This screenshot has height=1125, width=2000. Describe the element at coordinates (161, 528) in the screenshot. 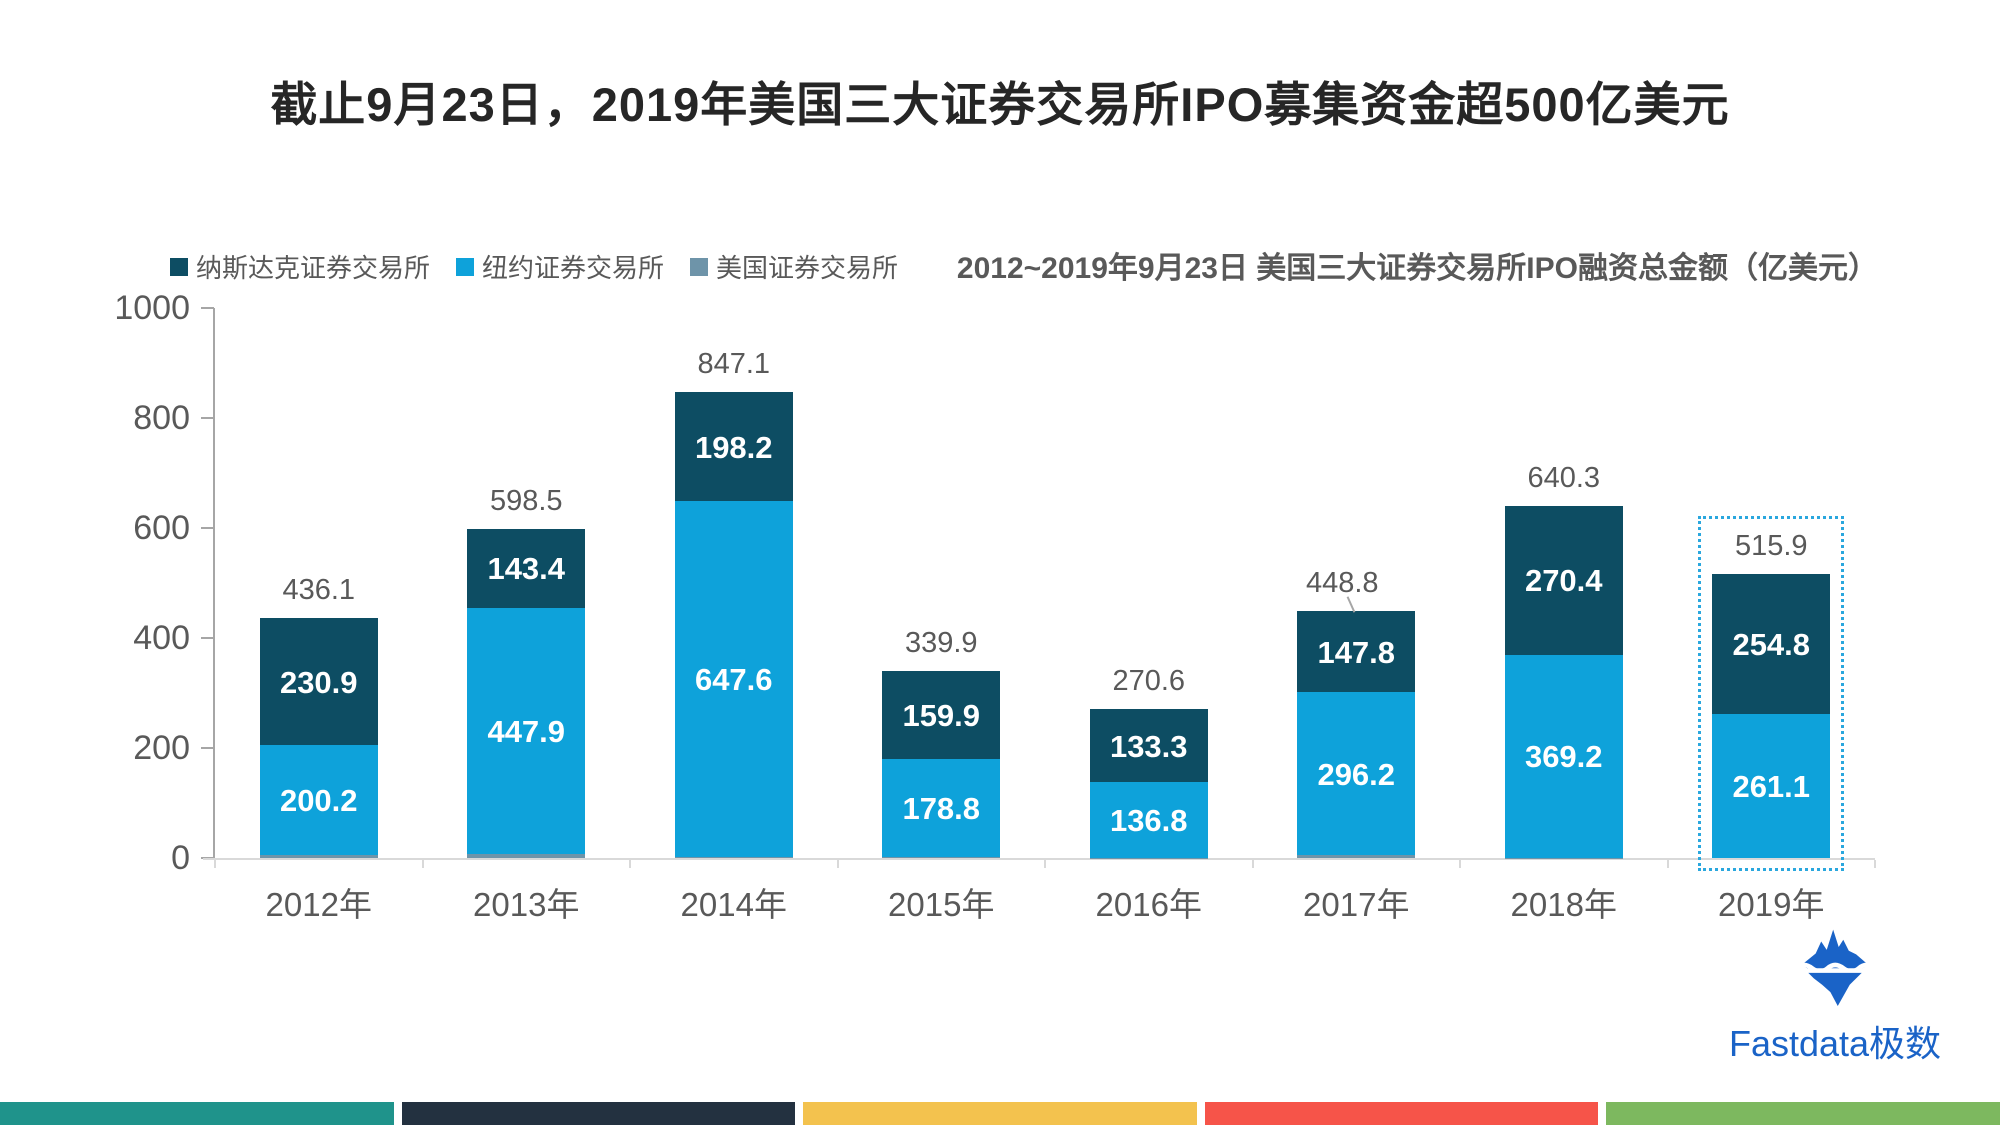

I see `y-tick-label: 600` at that location.